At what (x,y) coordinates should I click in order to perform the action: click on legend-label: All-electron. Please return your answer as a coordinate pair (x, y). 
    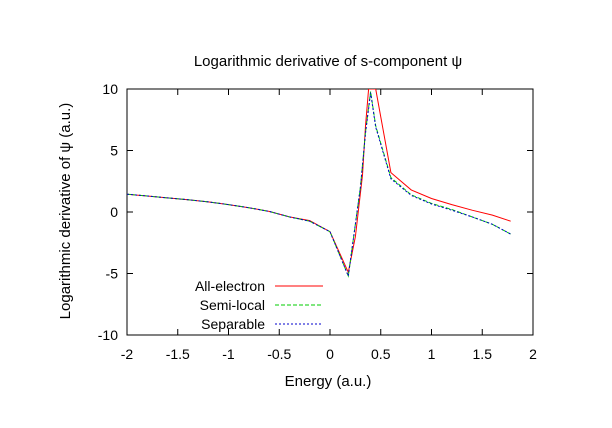
    Looking at the image, I should click on (230, 286).